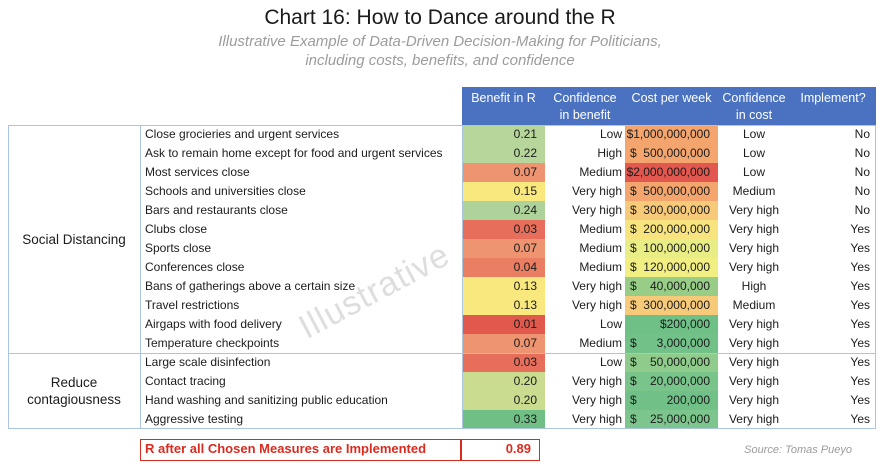 The width and height of the screenshot is (880, 469). What do you see at coordinates (668, 172) in the screenshot?
I see `cost-amount: $2,000,000,000` at bounding box center [668, 172].